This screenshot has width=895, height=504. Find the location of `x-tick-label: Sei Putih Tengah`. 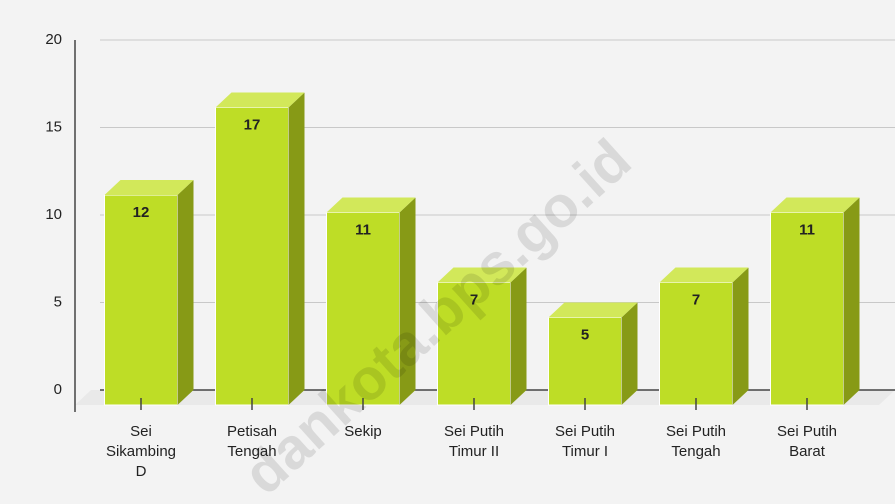

x-tick-label: Sei Putih Tengah is located at coordinates (696, 441).